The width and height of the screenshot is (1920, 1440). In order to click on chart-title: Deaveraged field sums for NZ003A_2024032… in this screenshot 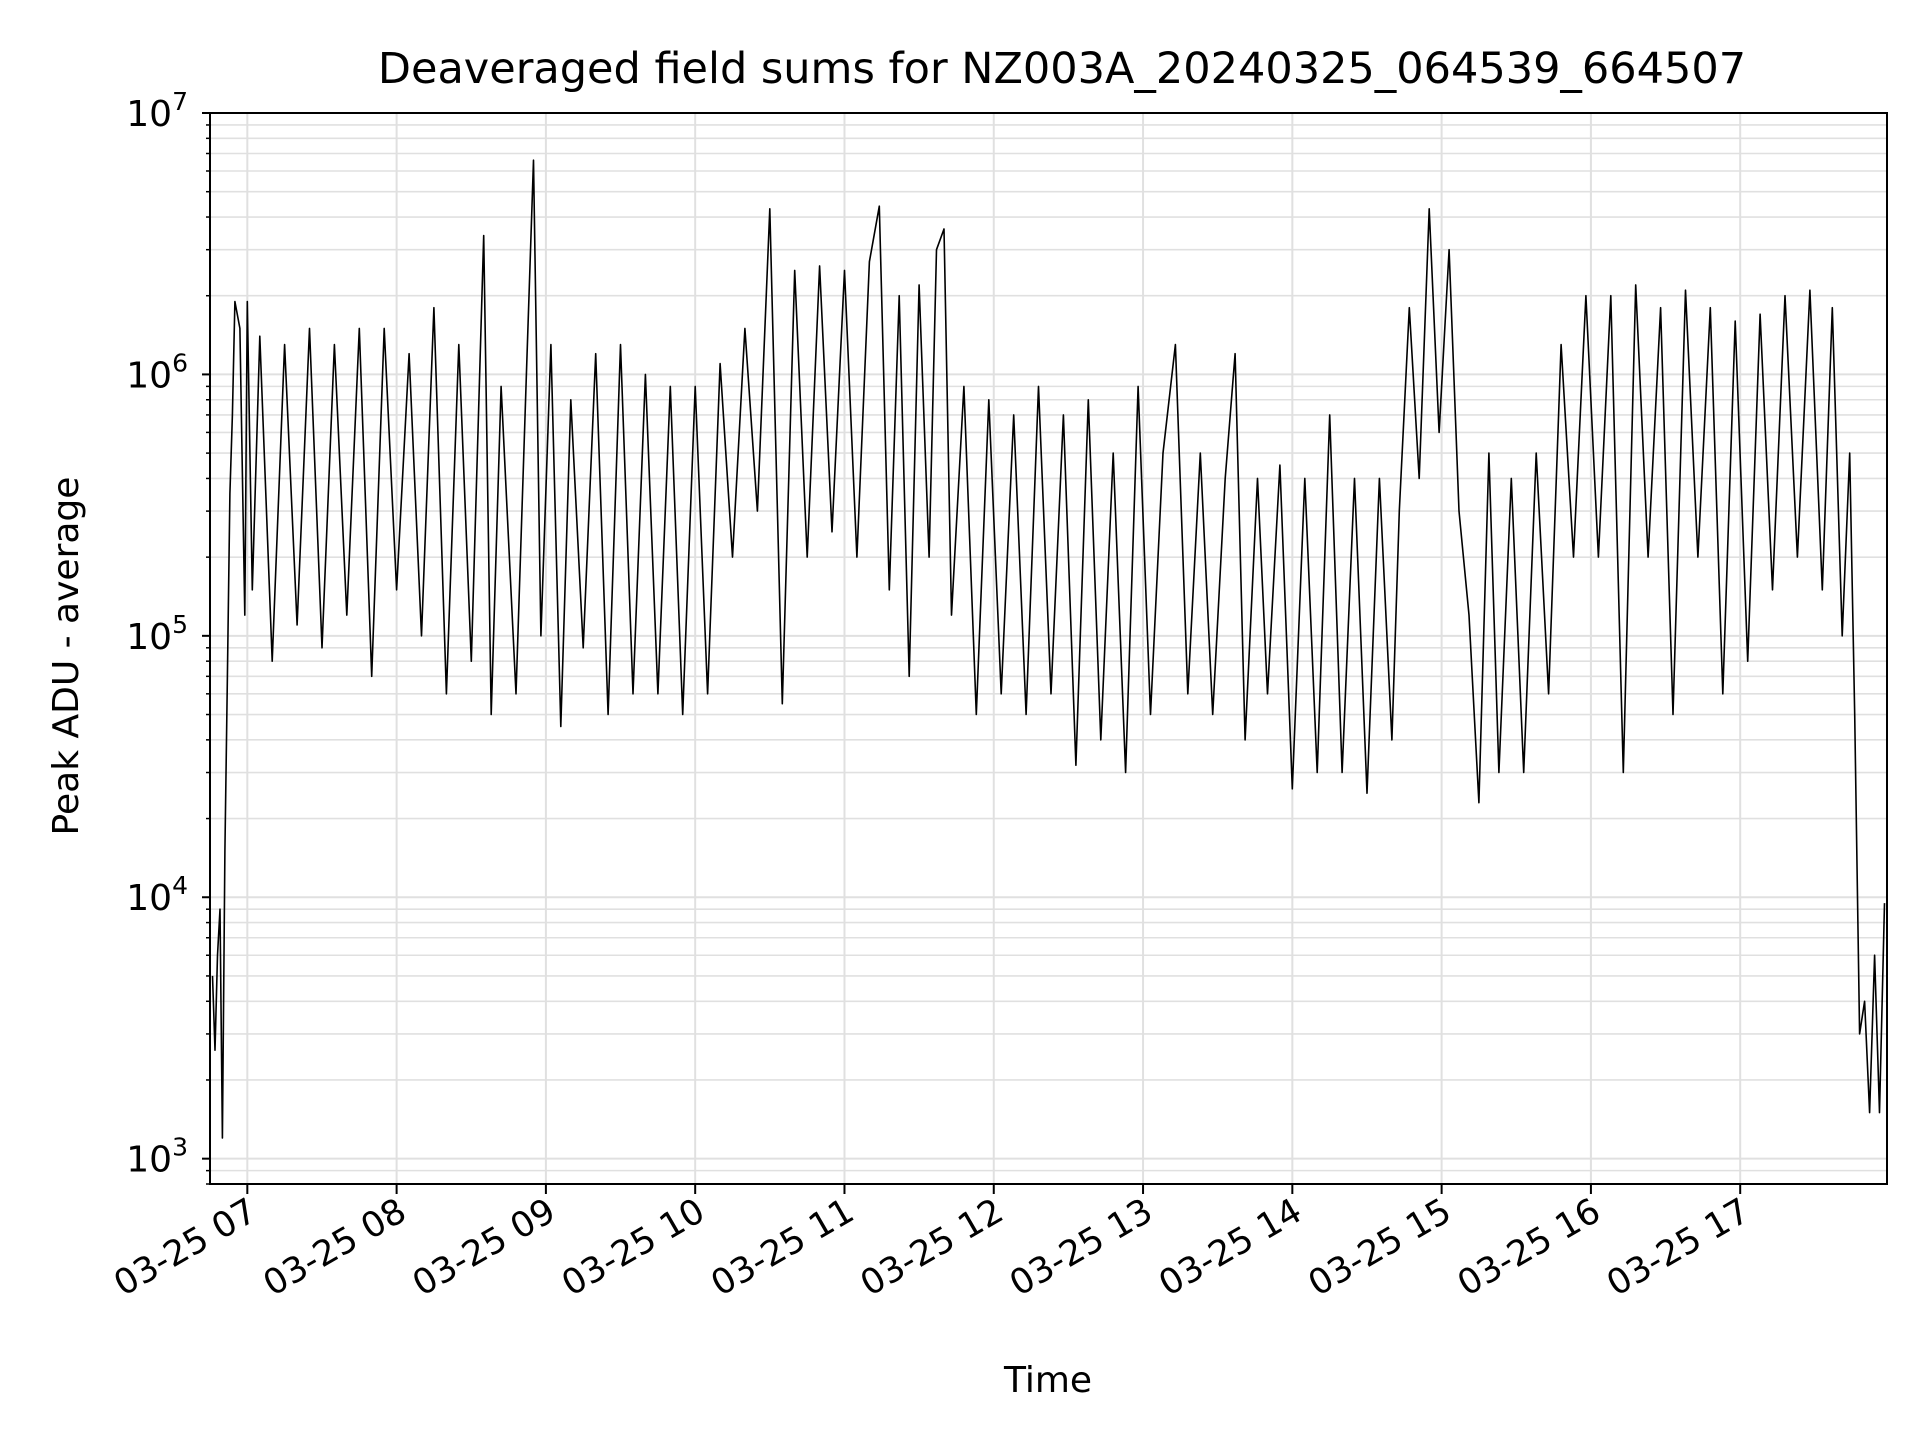, I will do `click(1062, 69)`.